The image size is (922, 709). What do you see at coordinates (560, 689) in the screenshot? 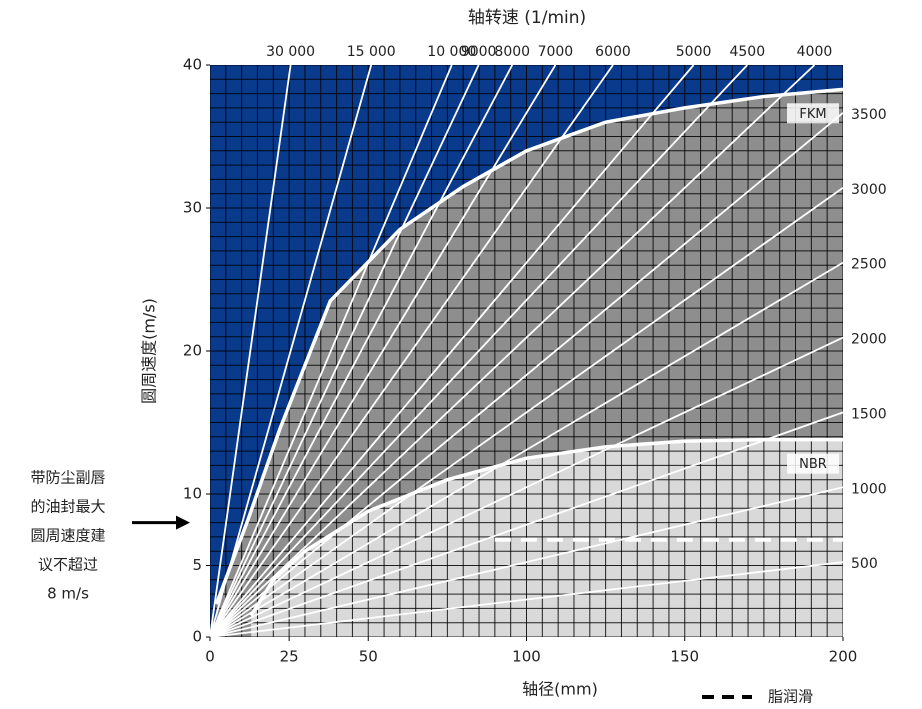
I see `x-axis-title: 轴径(mm)` at bounding box center [560, 689].